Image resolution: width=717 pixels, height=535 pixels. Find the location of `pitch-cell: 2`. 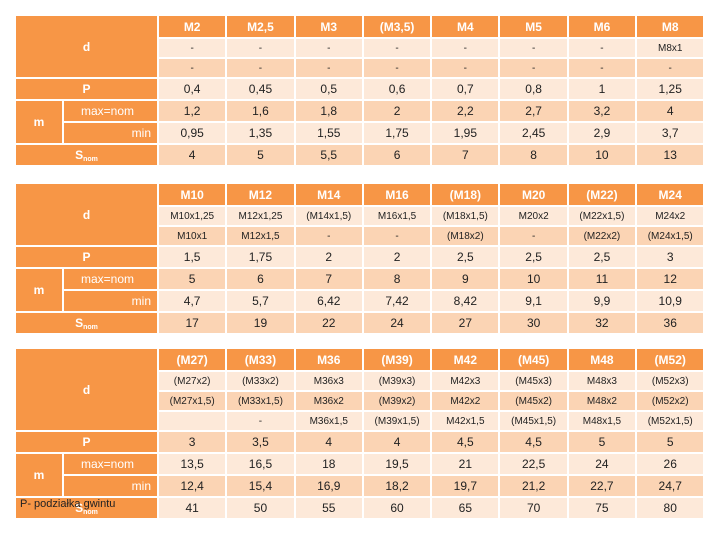

pitch-cell: 2 is located at coordinates (328, 257).